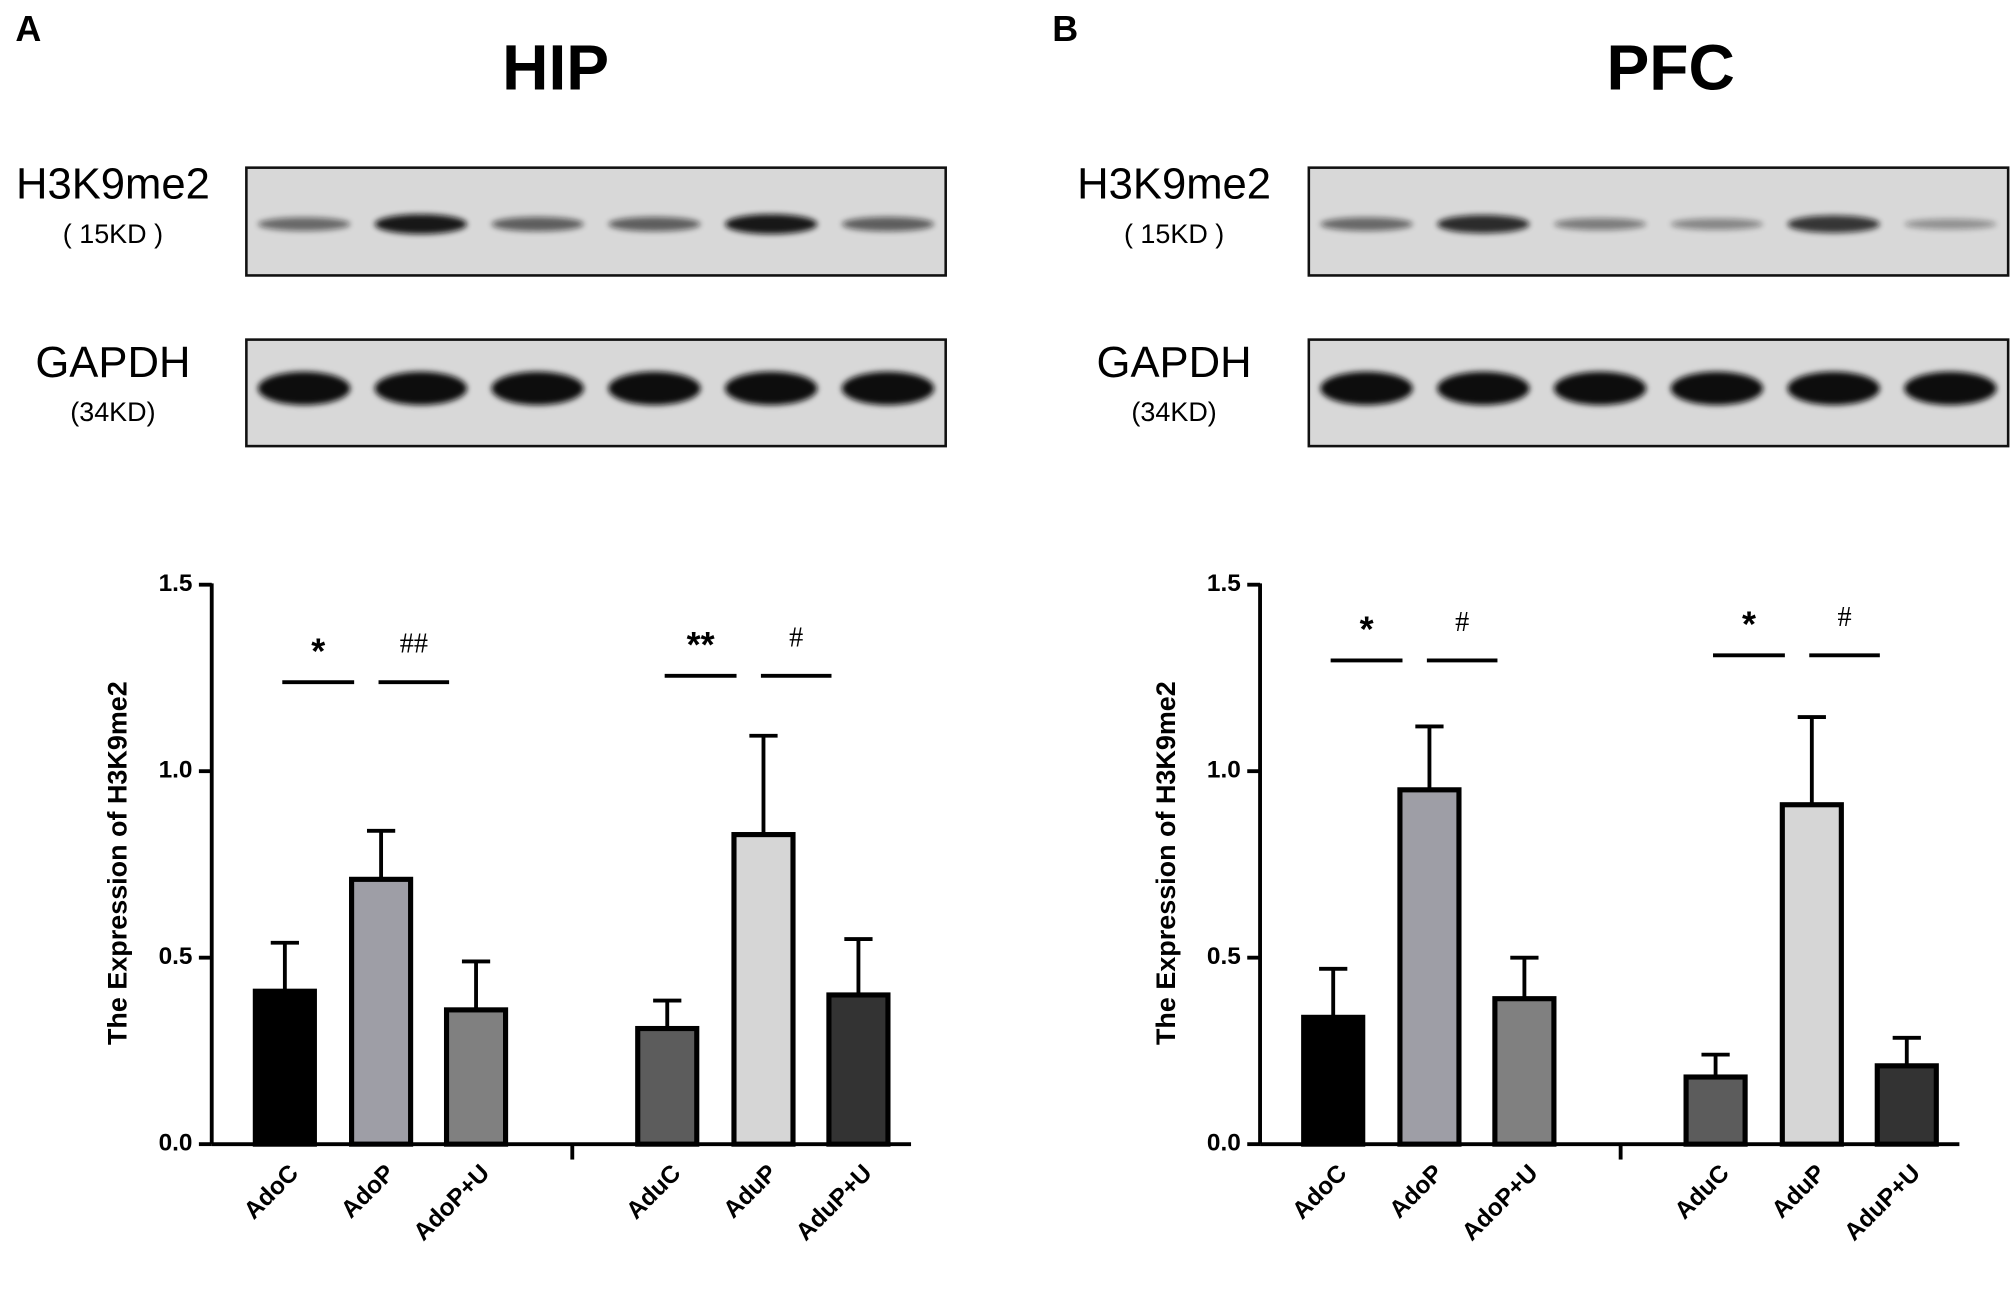 This screenshot has width=2012, height=1290. I want to click on panel-title: HIP, so click(555, 68).